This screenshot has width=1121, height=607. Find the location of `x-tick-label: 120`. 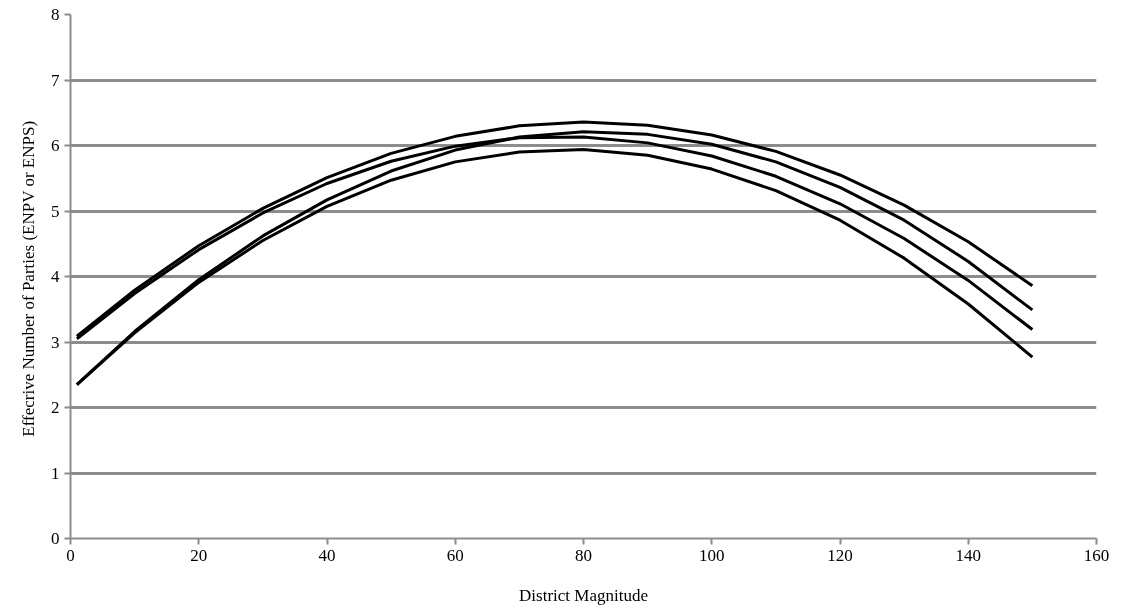

x-tick-label: 120 is located at coordinates (840, 555).